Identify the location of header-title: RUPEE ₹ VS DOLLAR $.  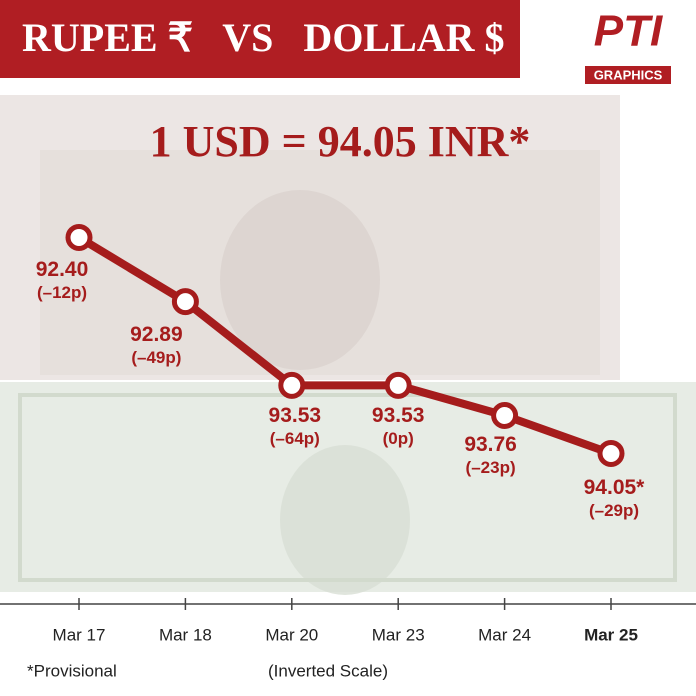
(263, 37).